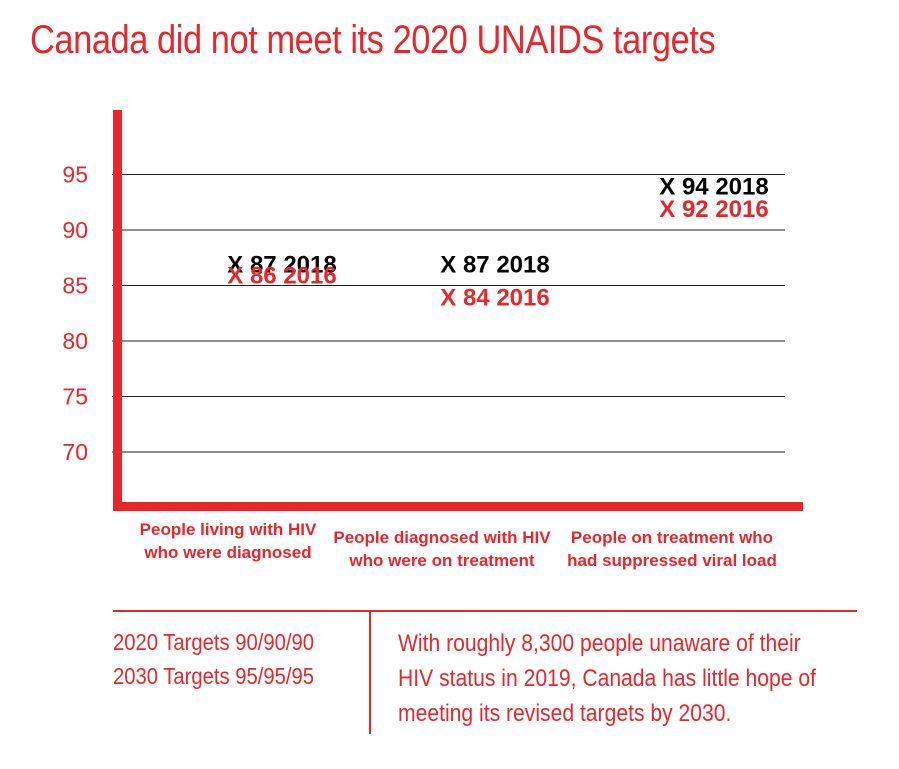  I want to click on category-label-3-line-2: had suppressed viral load, so click(672, 560).